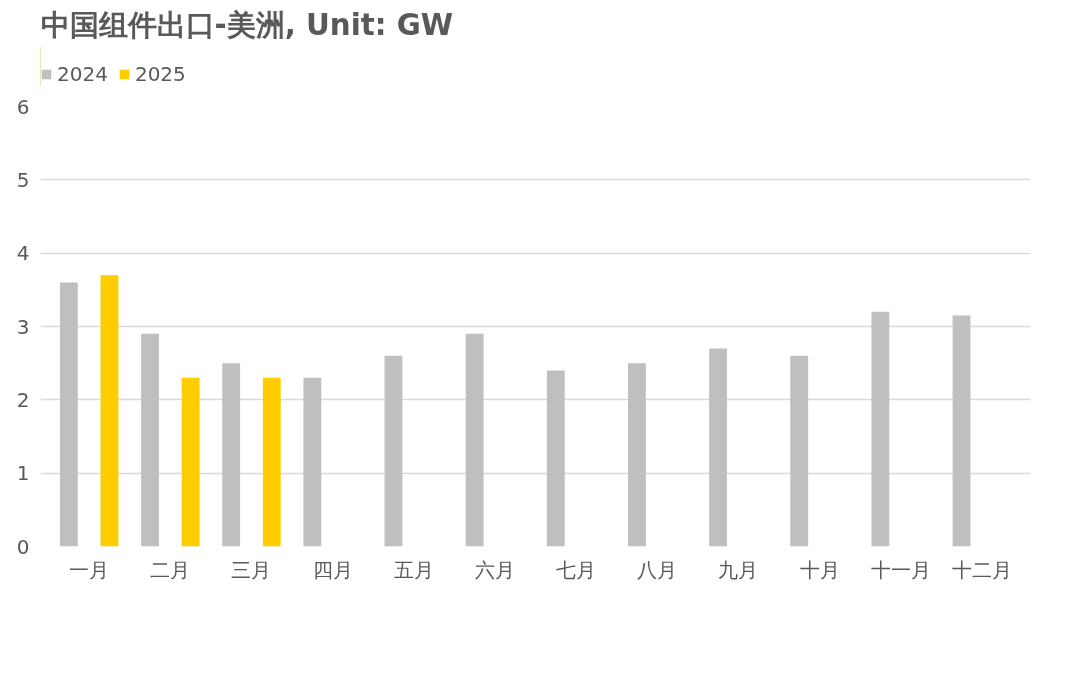 The height and width of the screenshot is (690, 1080). What do you see at coordinates (251, 569) in the screenshot?
I see `x-tick-label: 三月` at bounding box center [251, 569].